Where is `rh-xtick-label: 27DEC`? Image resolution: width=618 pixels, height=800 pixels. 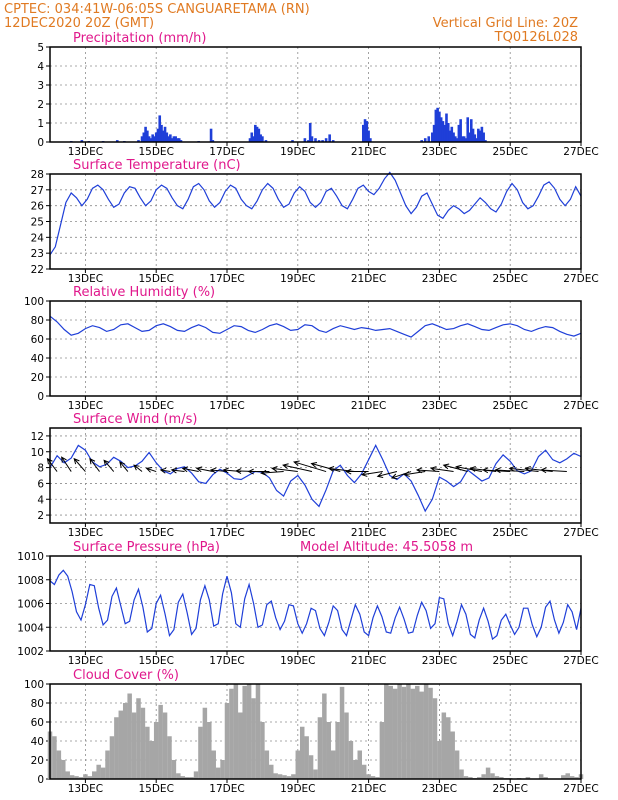 rh-xtick-label: 27DEC is located at coordinates (580, 406).